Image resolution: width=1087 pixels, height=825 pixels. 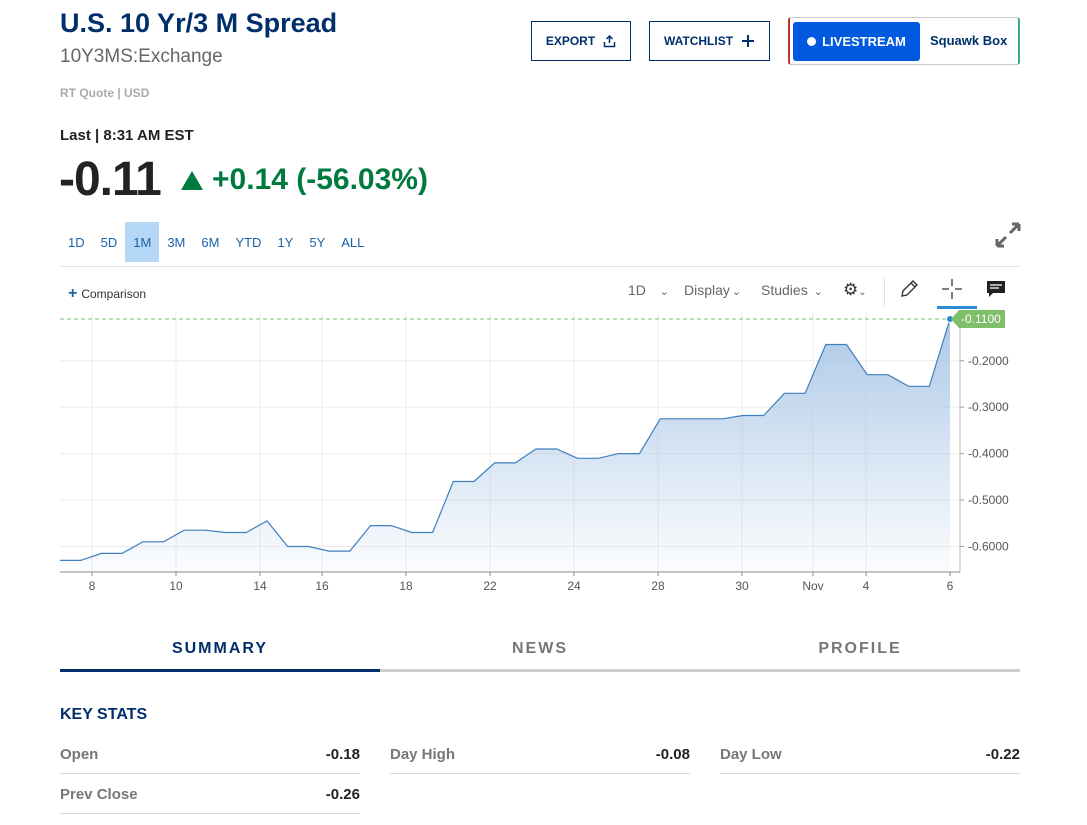 I want to click on export-button: EXPORT, so click(x=581, y=41).